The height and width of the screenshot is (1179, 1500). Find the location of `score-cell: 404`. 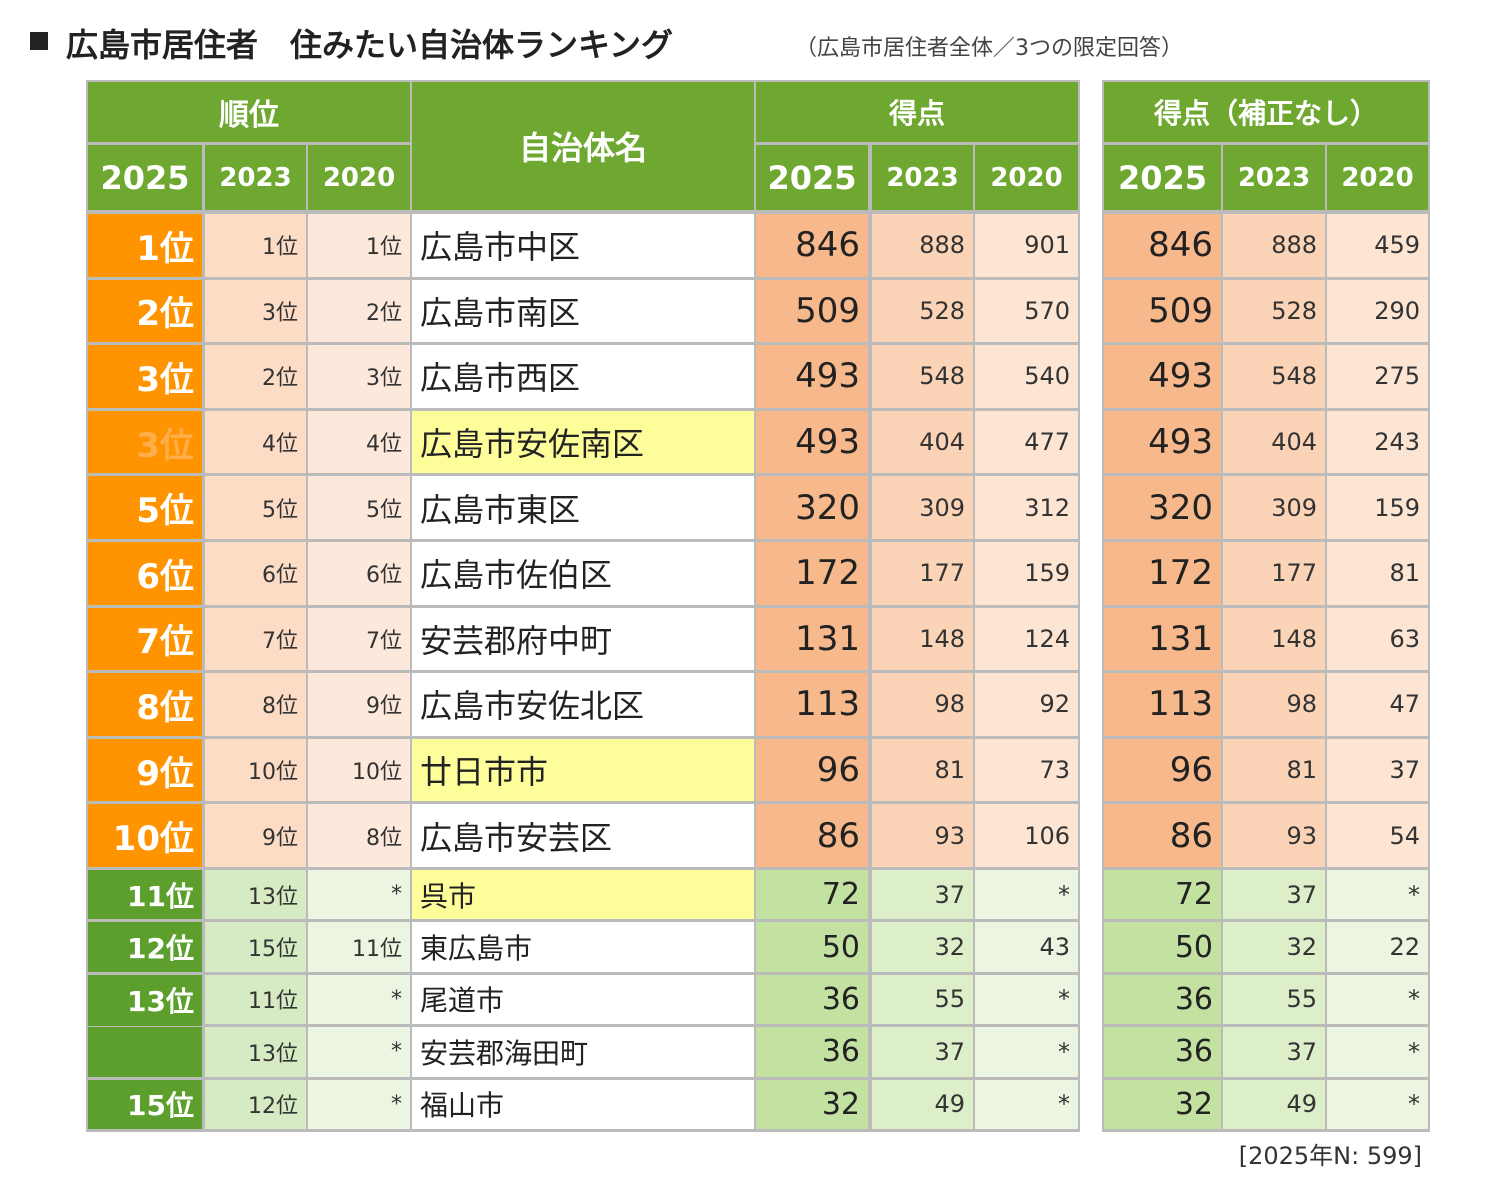

score-cell: 404 is located at coordinates (922, 442).